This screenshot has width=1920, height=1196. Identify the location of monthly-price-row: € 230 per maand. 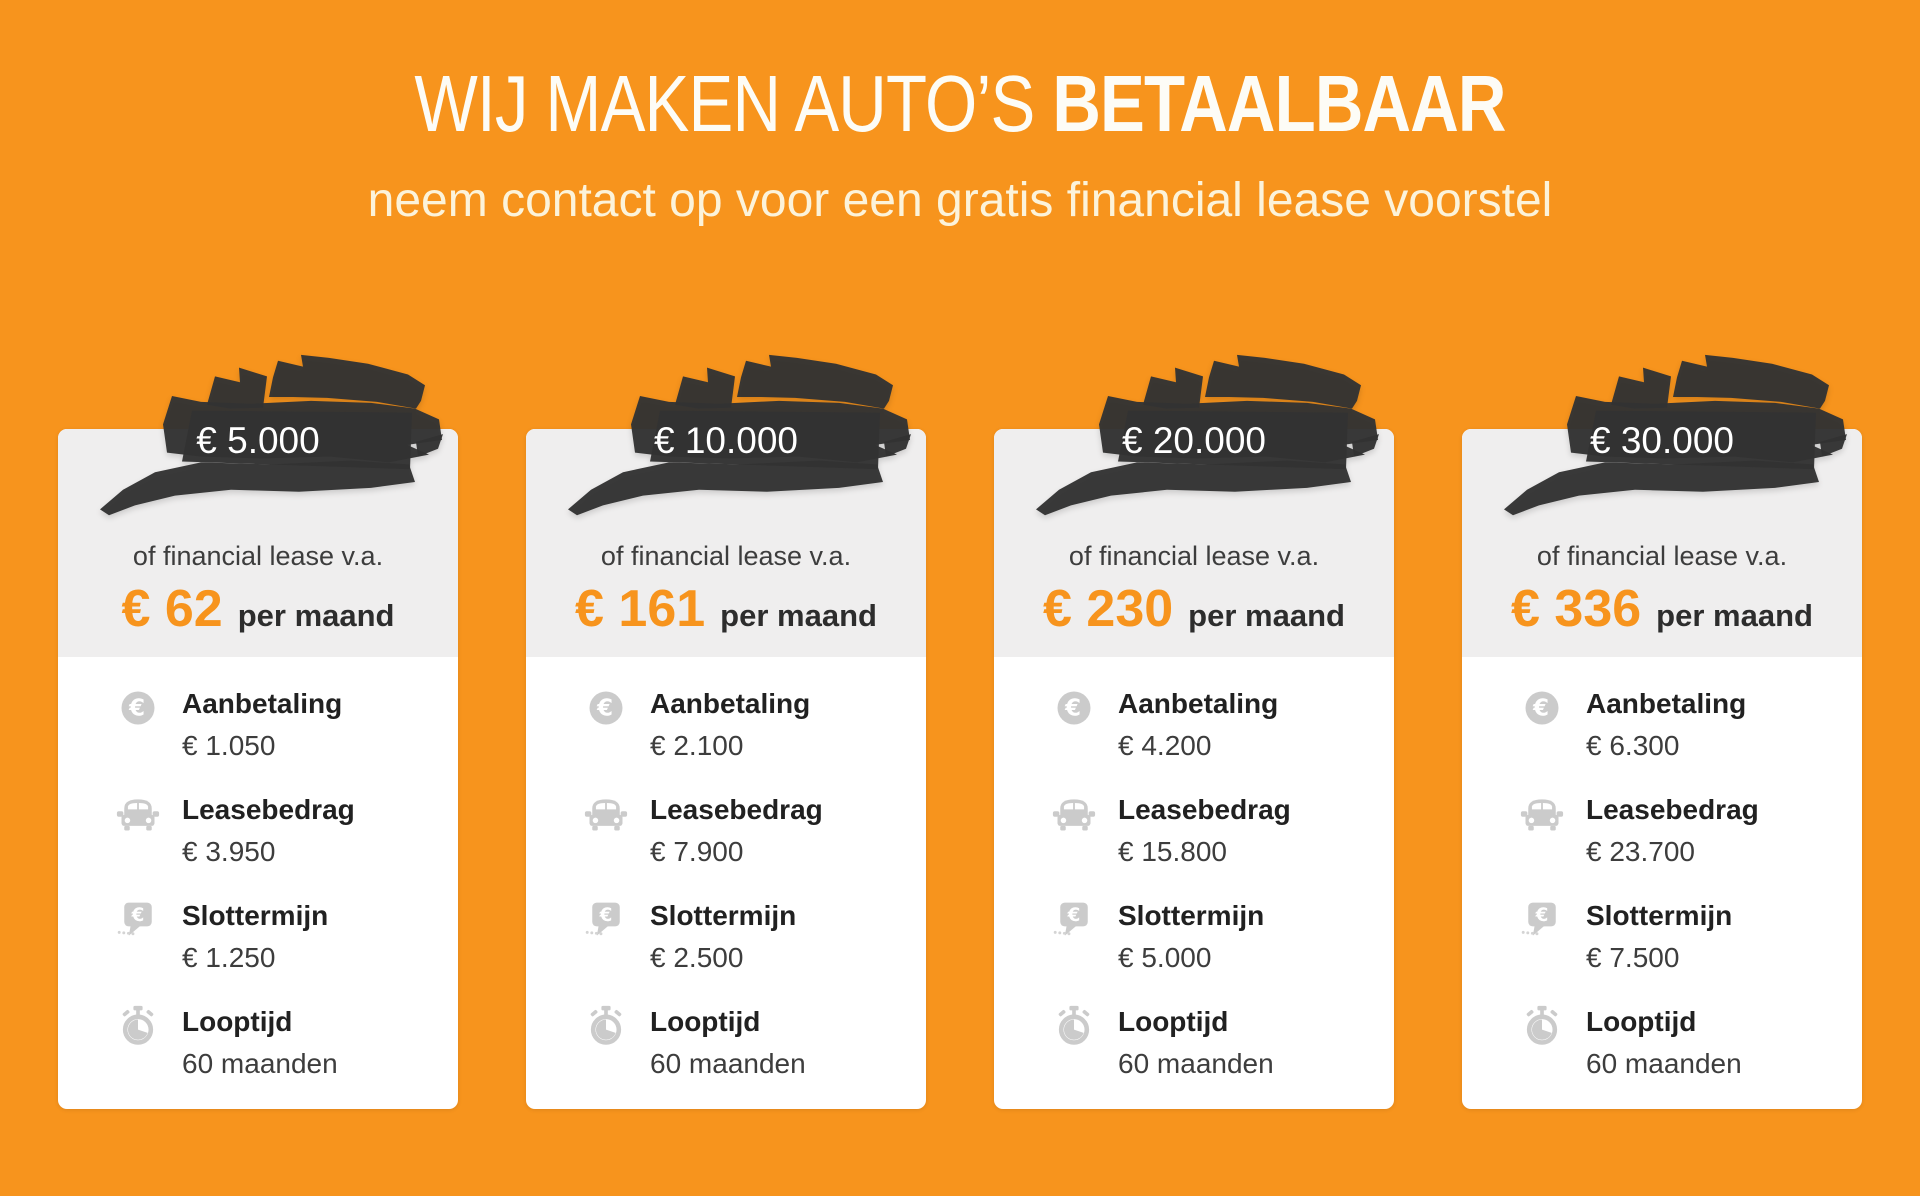
(1194, 609).